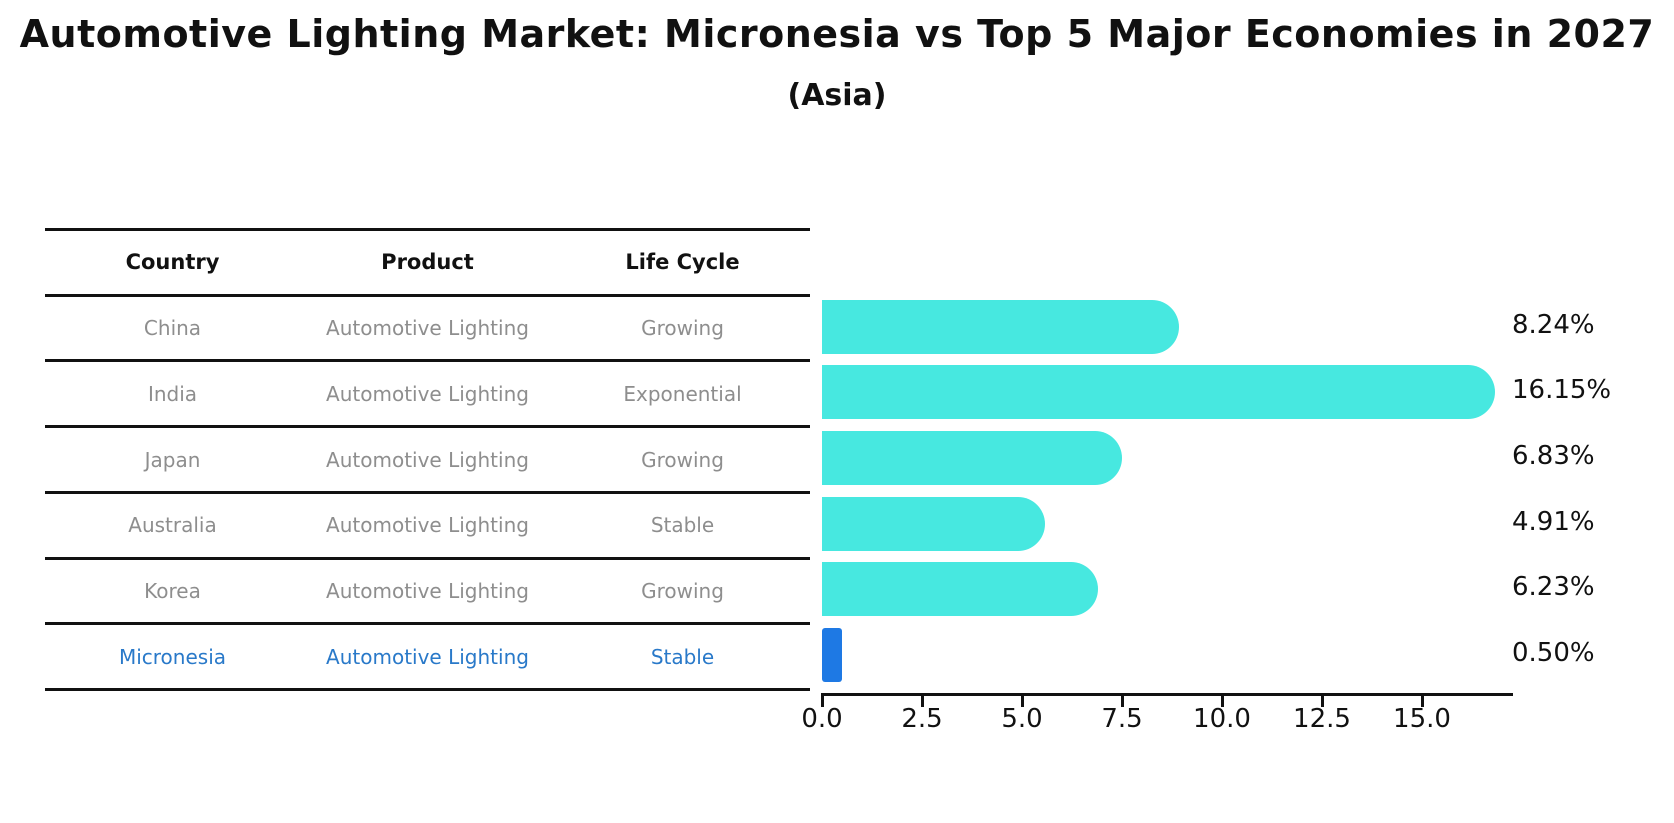 This screenshot has height=823, width=1674. Describe the element at coordinates (172, 590) in the screenshot. I see `cell-country: Korea` at that location.